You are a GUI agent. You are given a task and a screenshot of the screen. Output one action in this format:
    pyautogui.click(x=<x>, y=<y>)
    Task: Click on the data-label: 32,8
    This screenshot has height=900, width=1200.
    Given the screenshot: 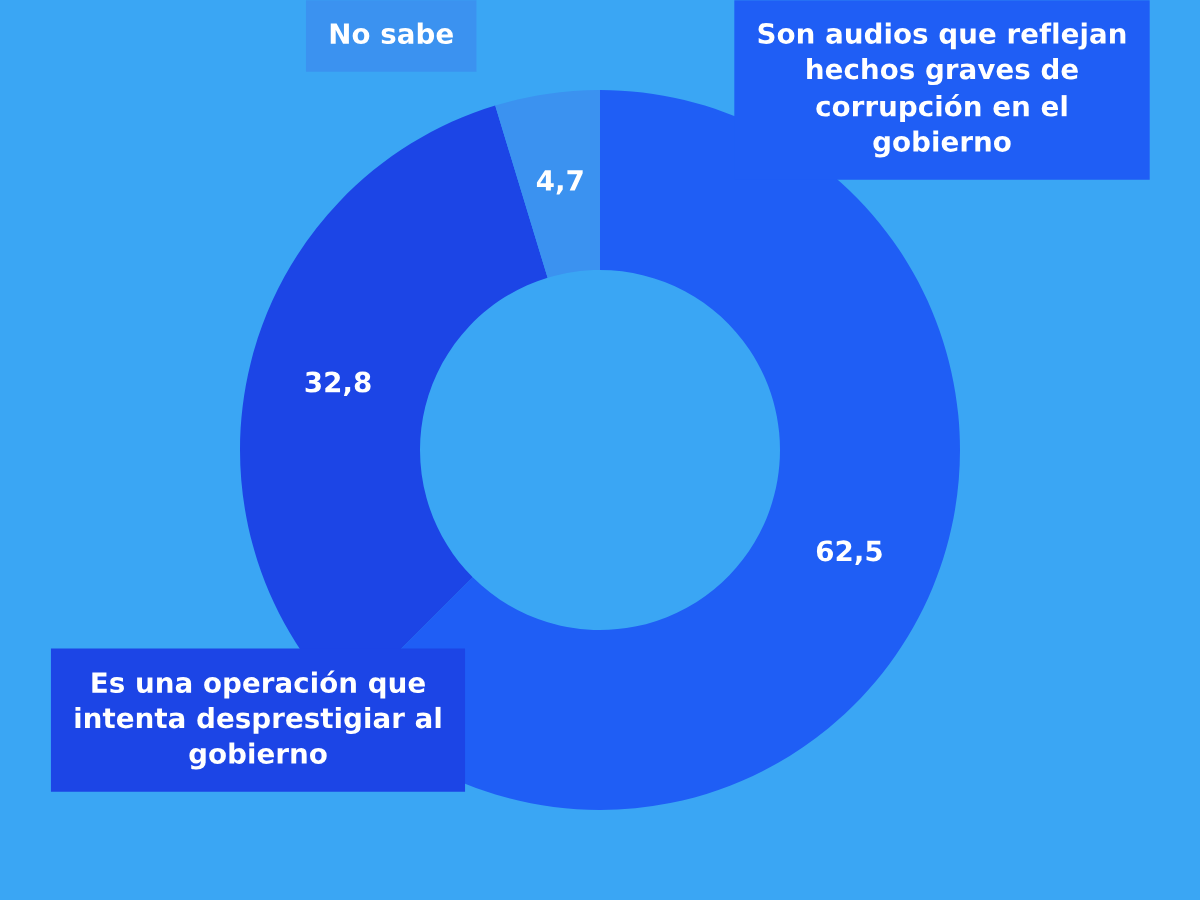 What is the action you would take?
    pyautogui.click(x=338, y=384)
    